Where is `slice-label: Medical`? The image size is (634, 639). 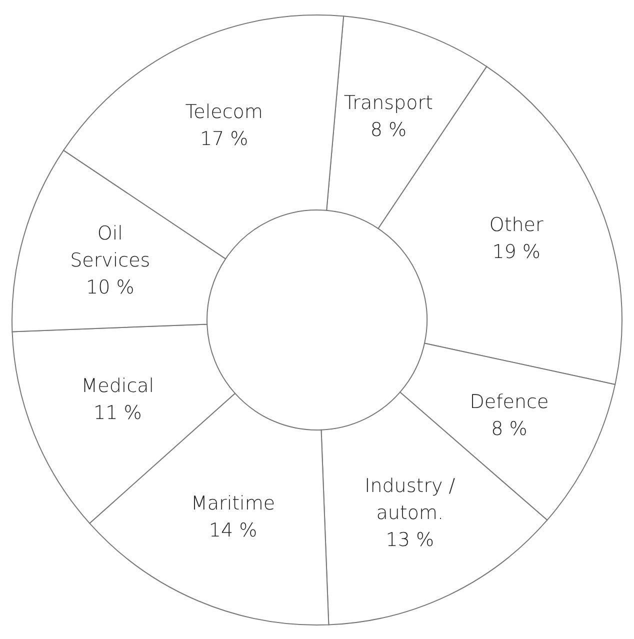
slice-label: Medical is located at coordinates (117, 386).